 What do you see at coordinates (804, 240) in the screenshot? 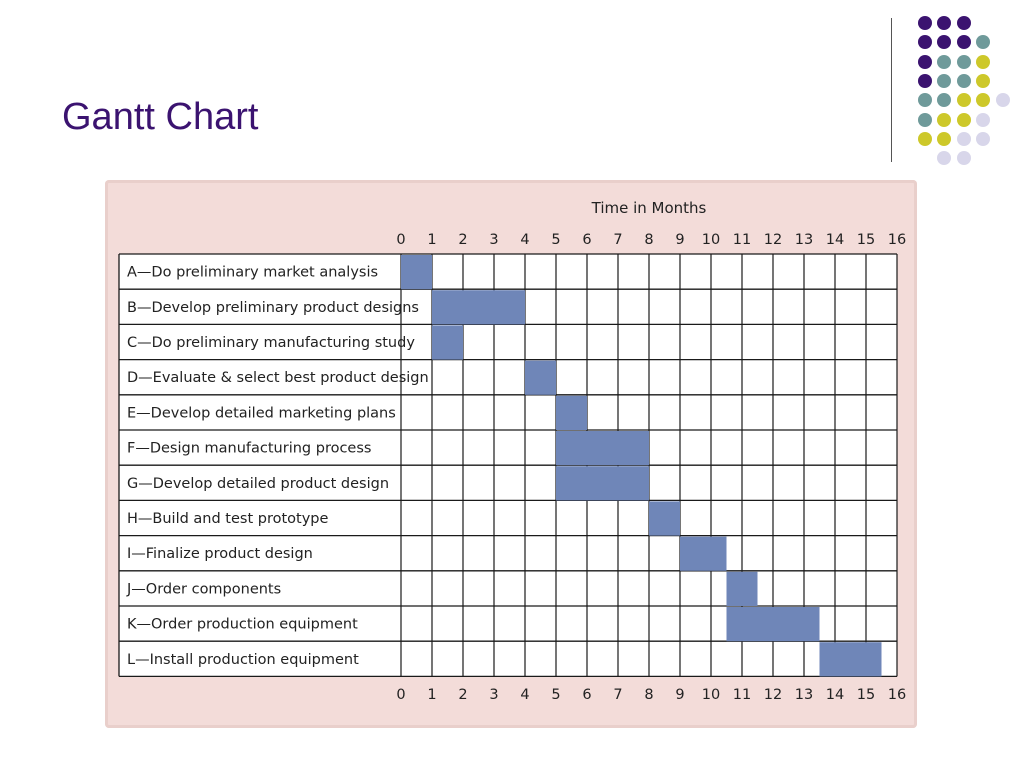
I see `x-tick-label-top: 13` at bounding box center [804, 240].